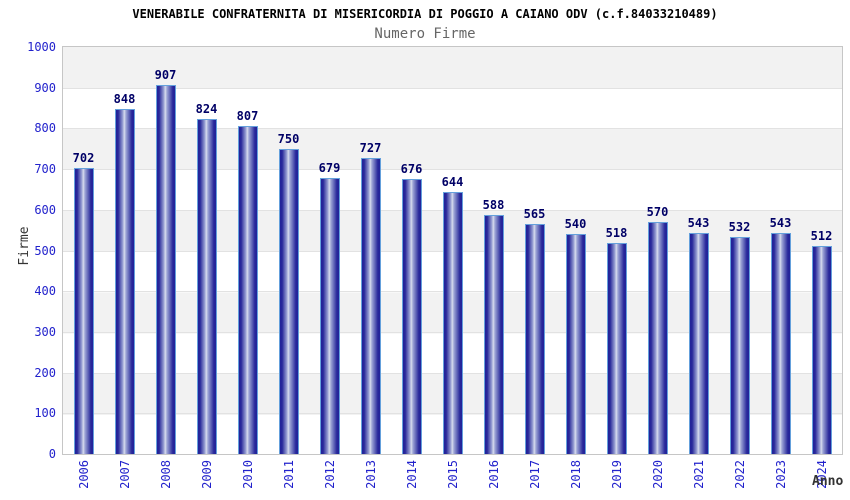 The width and height of the screenshot is (850, 500). What do you see at coordinates (780, 343) in the screenshot?
I see `bar-2023` at bounding box center [780, 343].